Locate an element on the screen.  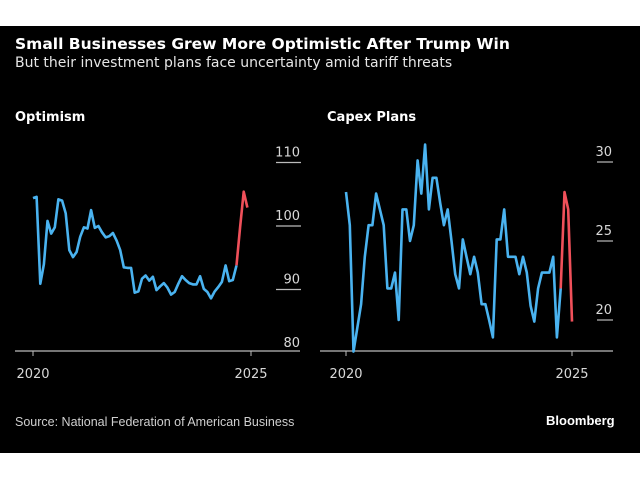
y-tick-label: 90 is located at coordinates (291, 280).